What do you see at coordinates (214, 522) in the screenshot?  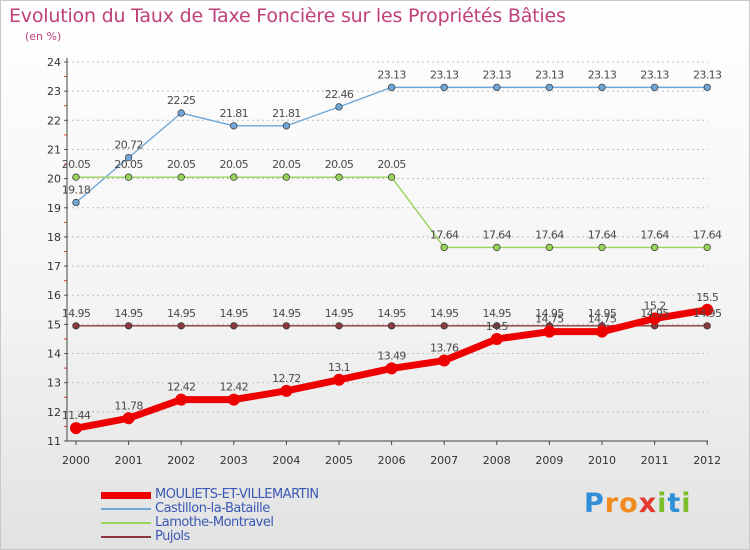 I see `legend-label: Lamothe-Montravel` at bounding box center [214, 522].